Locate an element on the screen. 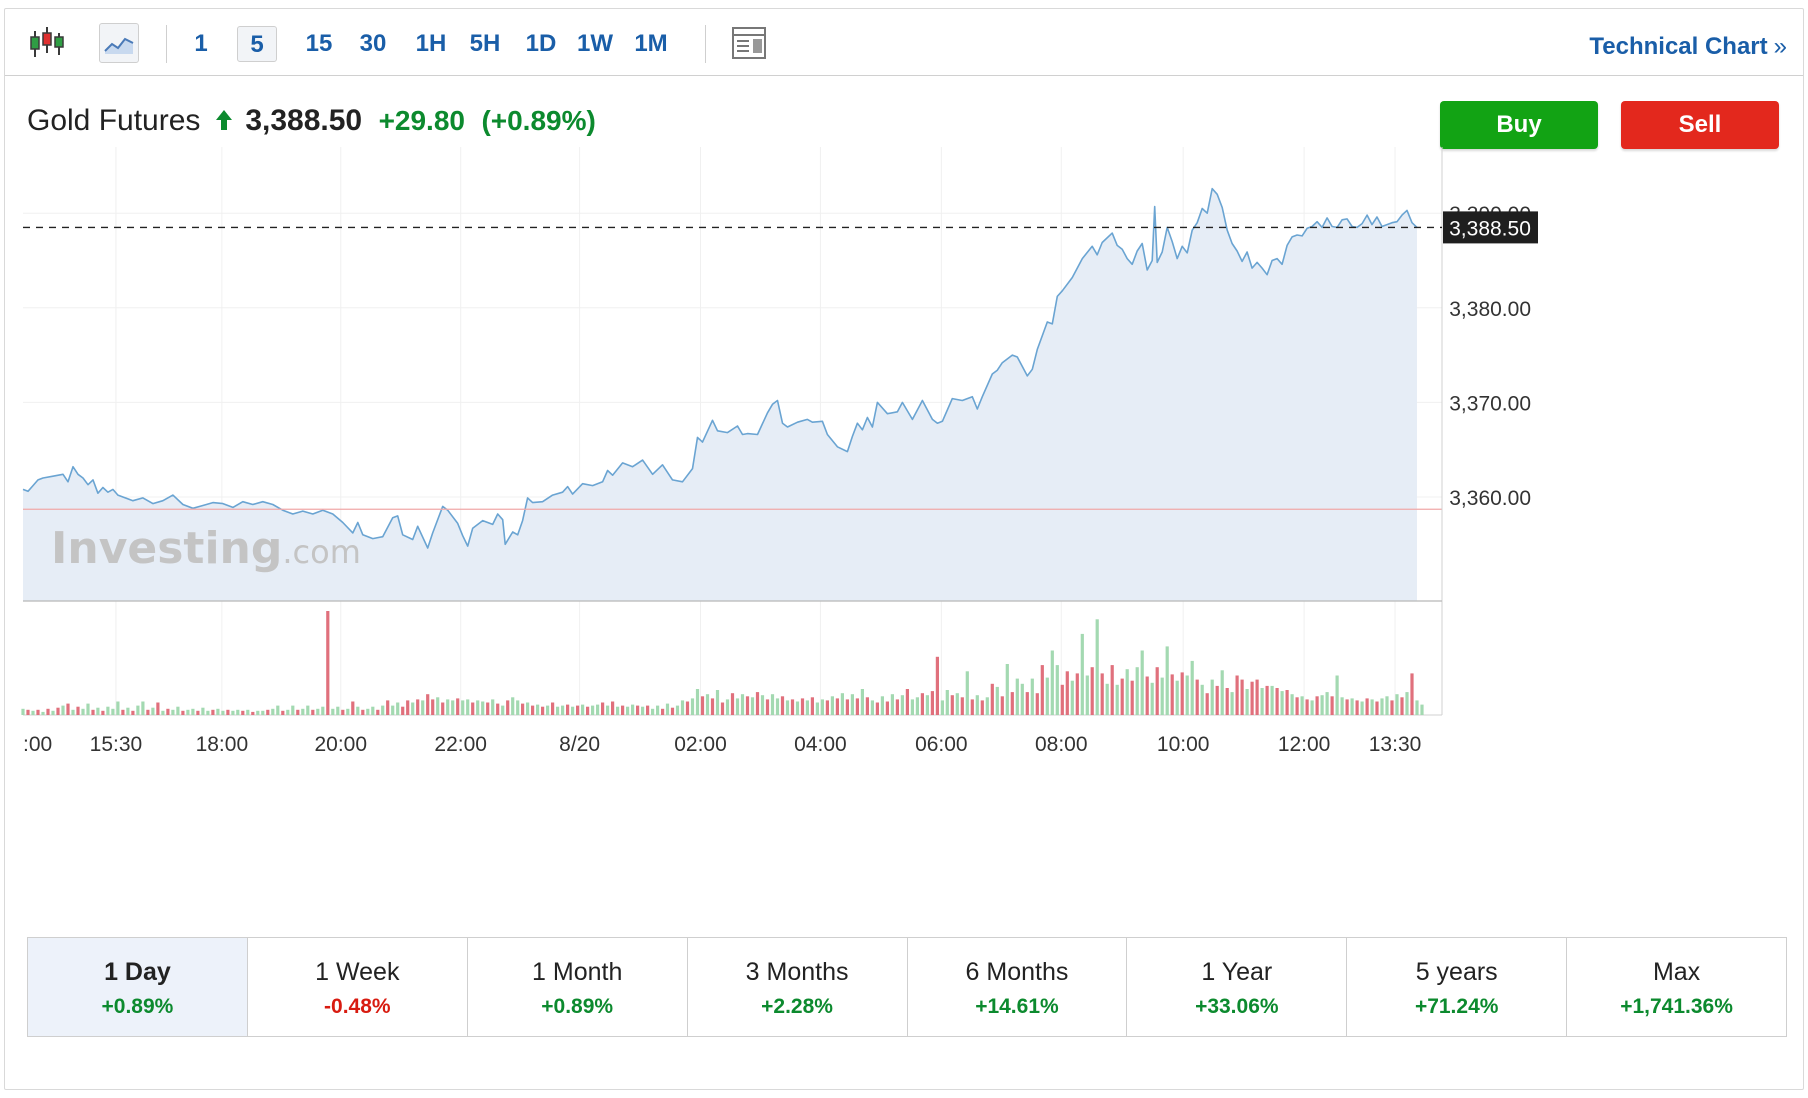  interval-button-1w: 1W is located at coordinates (595, 43).